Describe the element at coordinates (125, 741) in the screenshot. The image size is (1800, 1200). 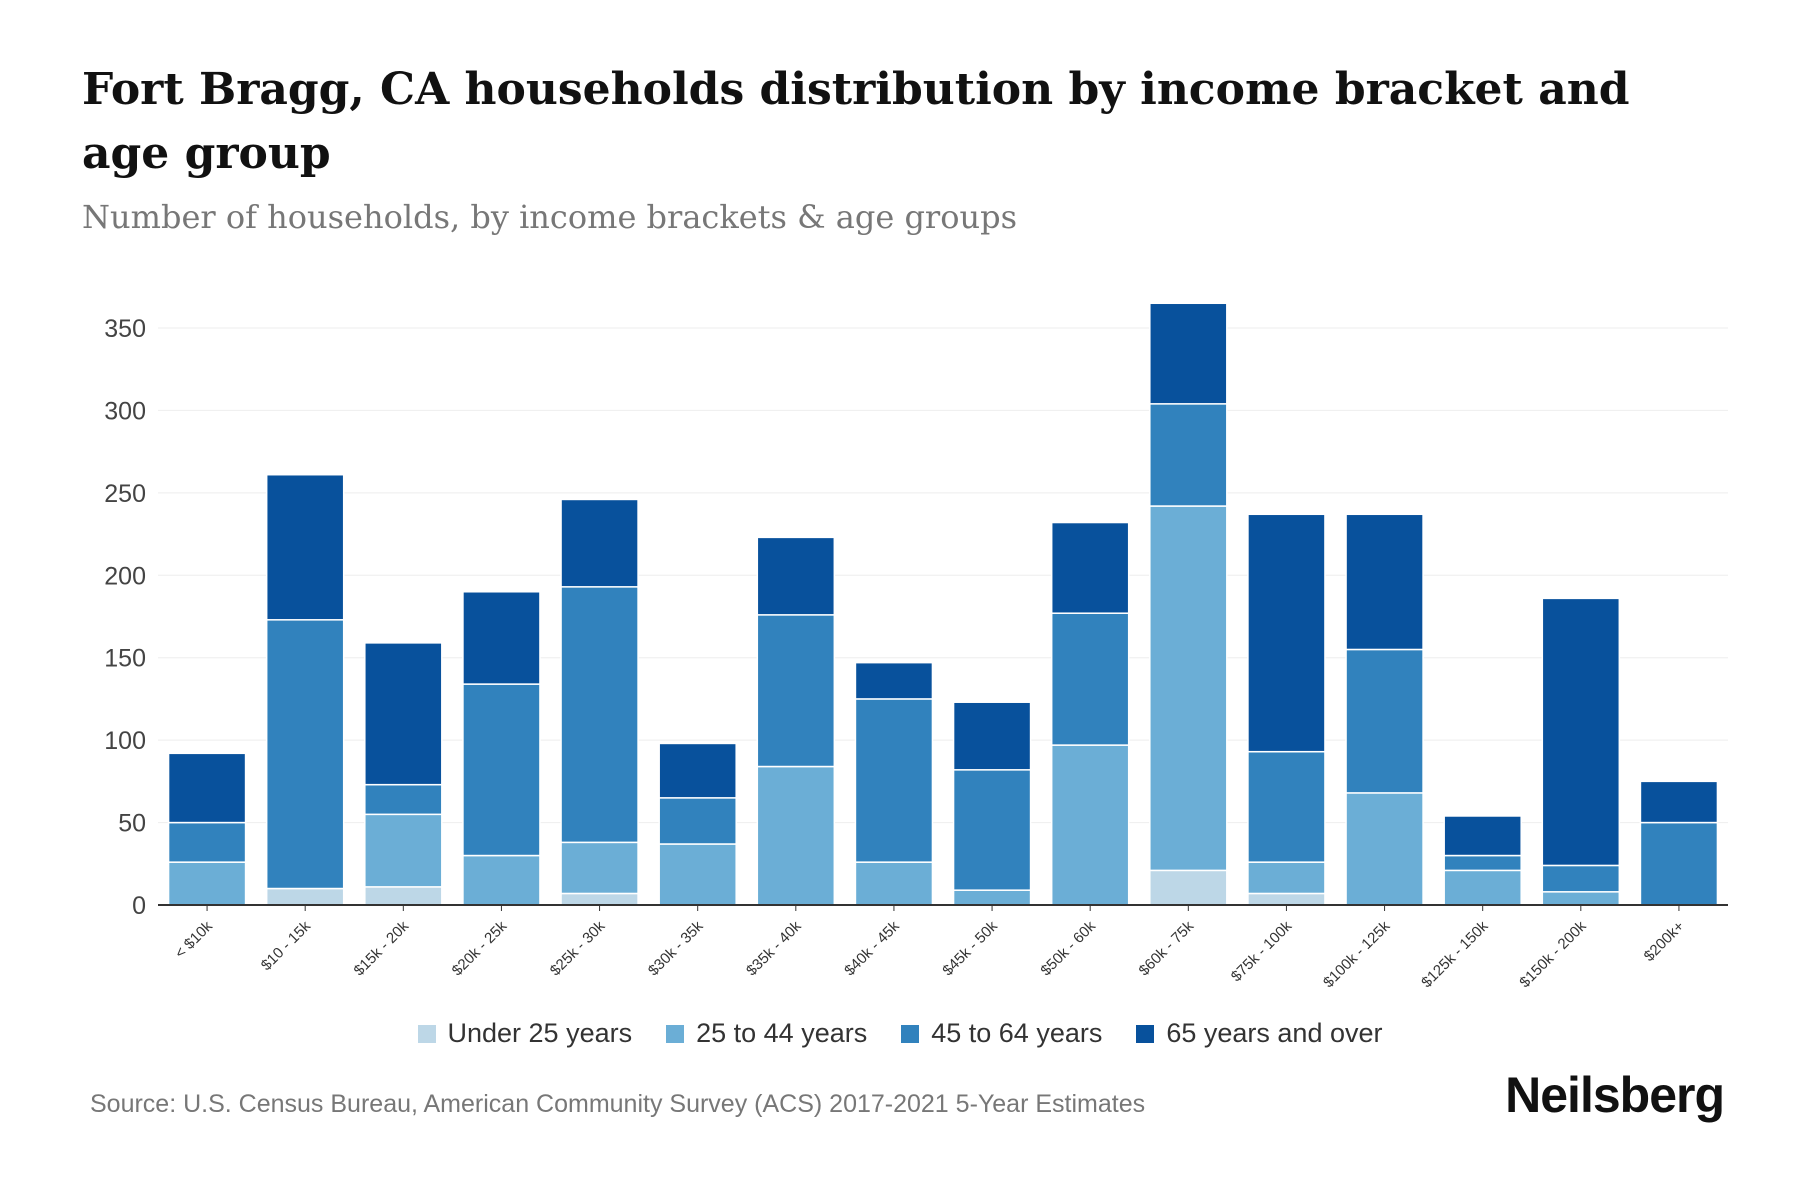
I see `y-tick-label: 100` at that location.